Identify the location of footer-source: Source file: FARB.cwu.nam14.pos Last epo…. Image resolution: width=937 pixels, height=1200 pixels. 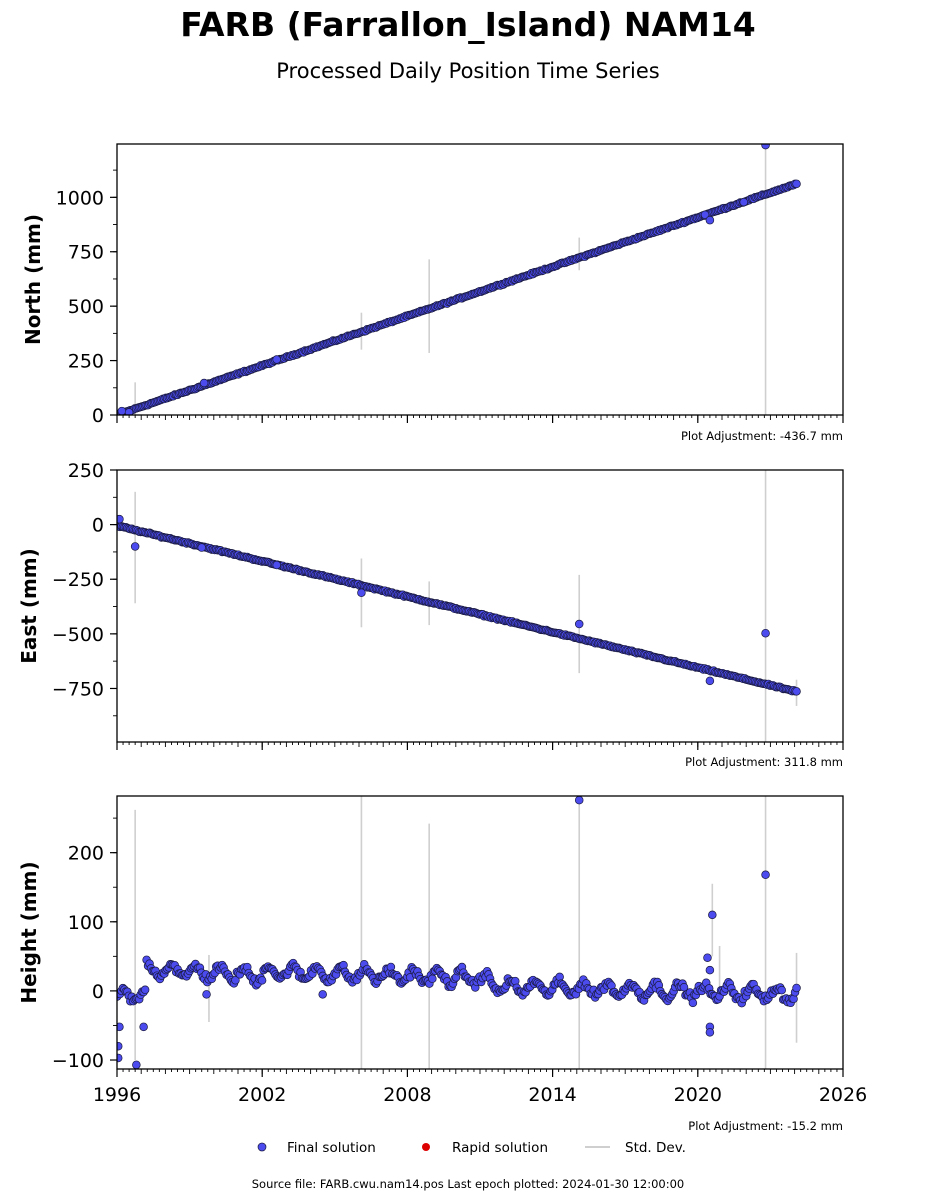
(468, 1184).